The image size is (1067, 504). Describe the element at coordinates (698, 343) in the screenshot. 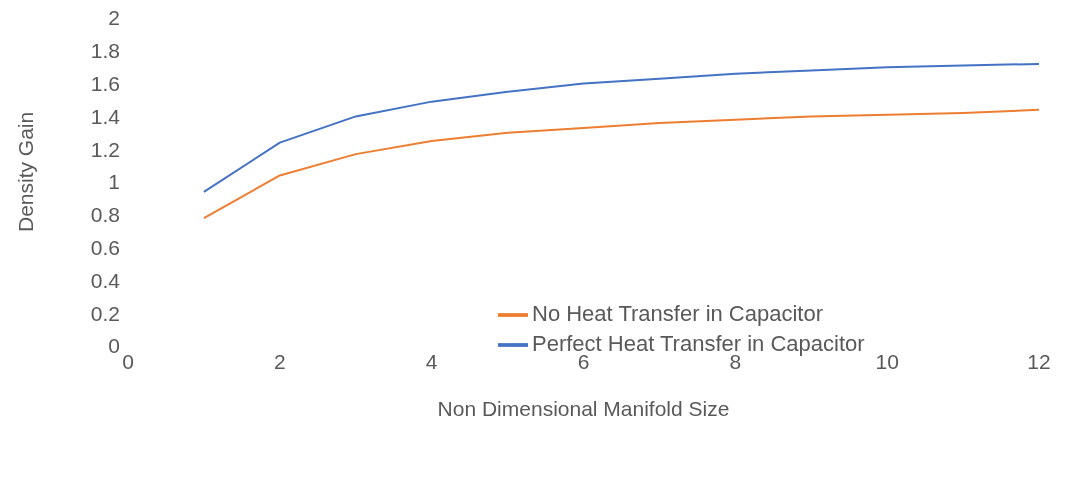

I see `legend-label: Perfect Heat Transfer in Capacitor` at that location.